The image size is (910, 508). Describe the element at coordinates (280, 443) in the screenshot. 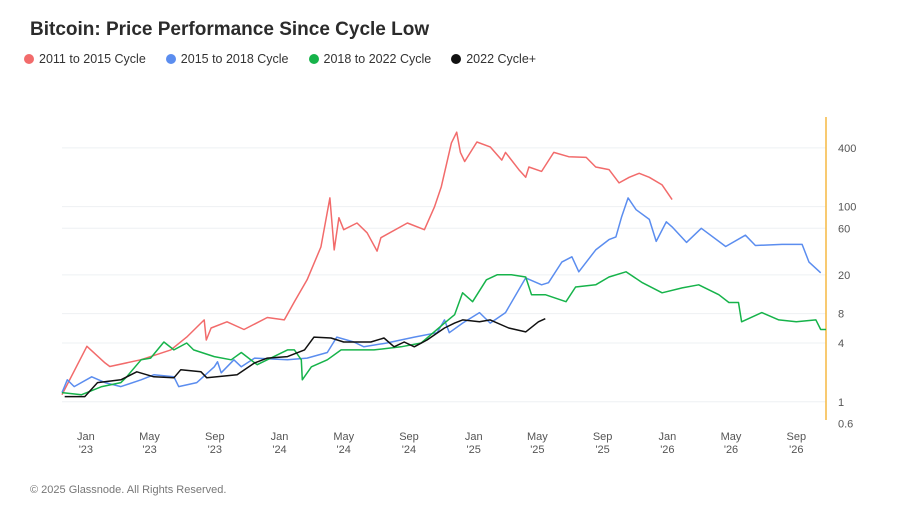

I see `x-tick-label: Jan '24` at that location.